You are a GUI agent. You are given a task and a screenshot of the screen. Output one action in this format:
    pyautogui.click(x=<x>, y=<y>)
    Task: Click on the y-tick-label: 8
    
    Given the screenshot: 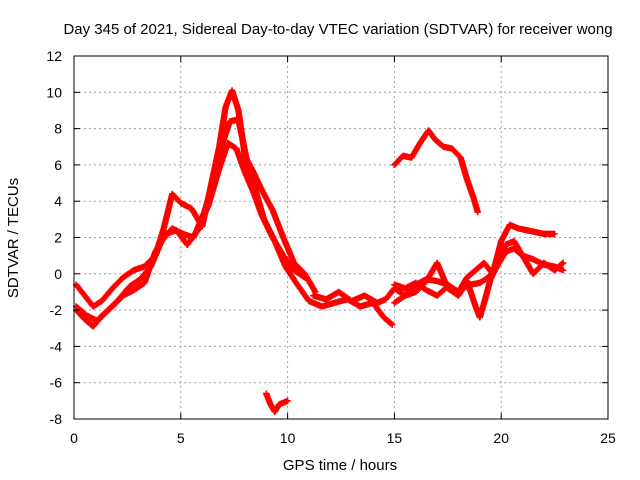 What is the action you would take?
    pyautogui.click(x=58, y=129)
    